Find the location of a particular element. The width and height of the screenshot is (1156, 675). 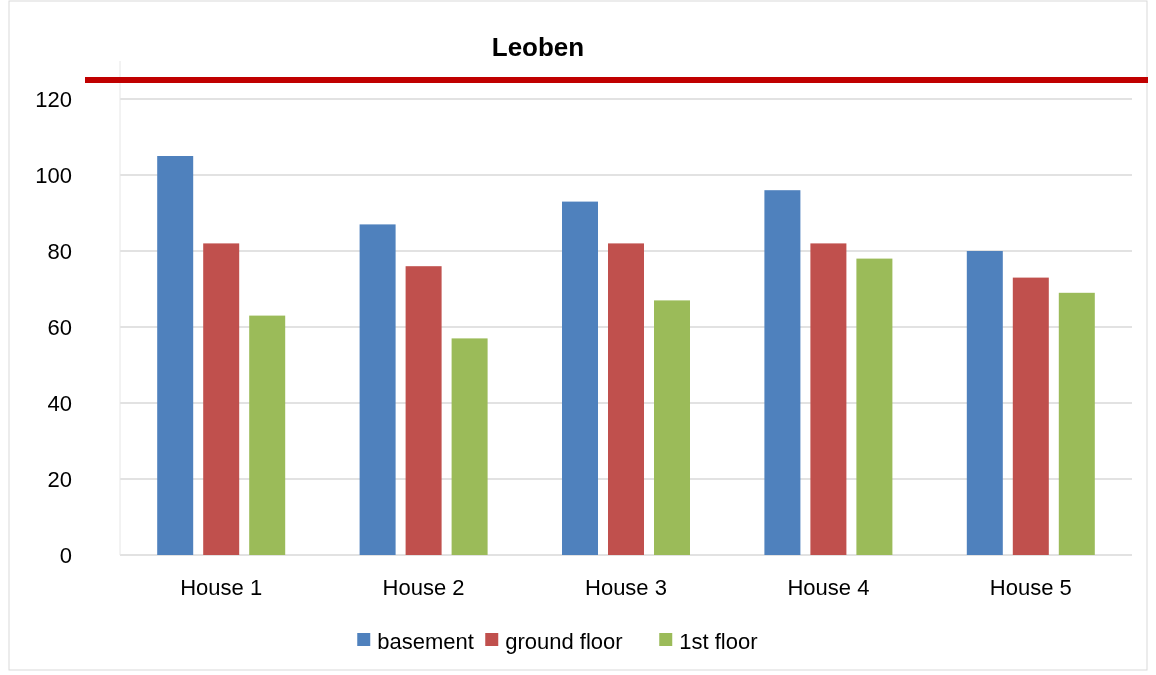

legend-label: 1st floor is located at coordinates (718, 641).